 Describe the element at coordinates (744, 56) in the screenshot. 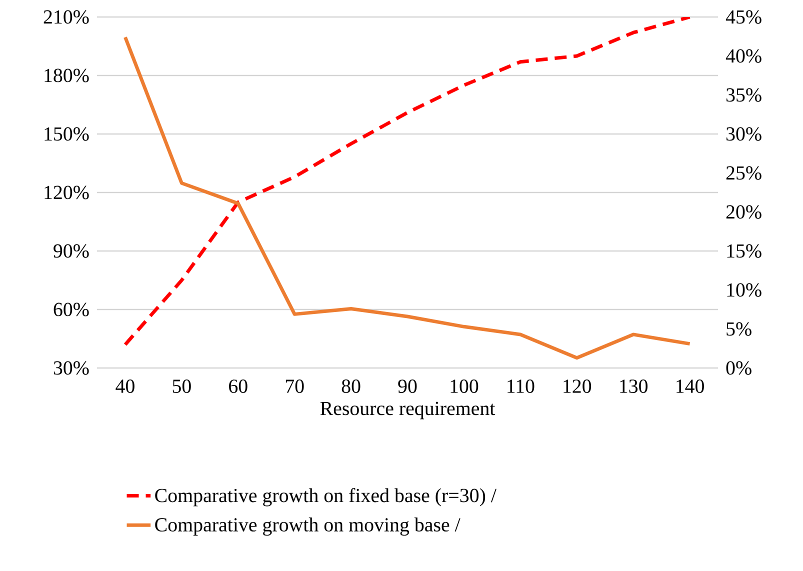

I see `y2-tick-label: 40%` at that location.